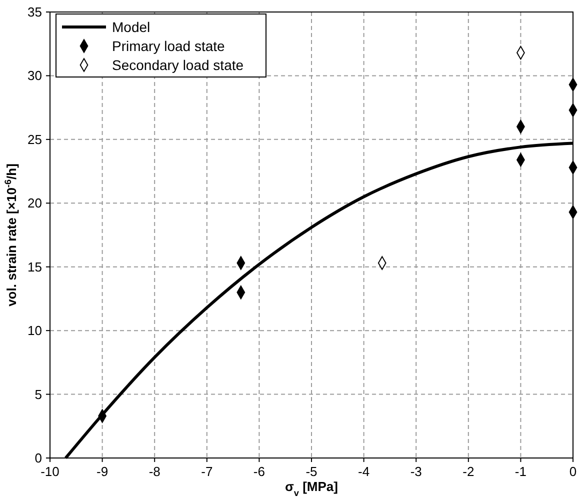  Describe the element at coordinates (154, 471) in the screenshot. I see `x-tick-label: -8` at that location.